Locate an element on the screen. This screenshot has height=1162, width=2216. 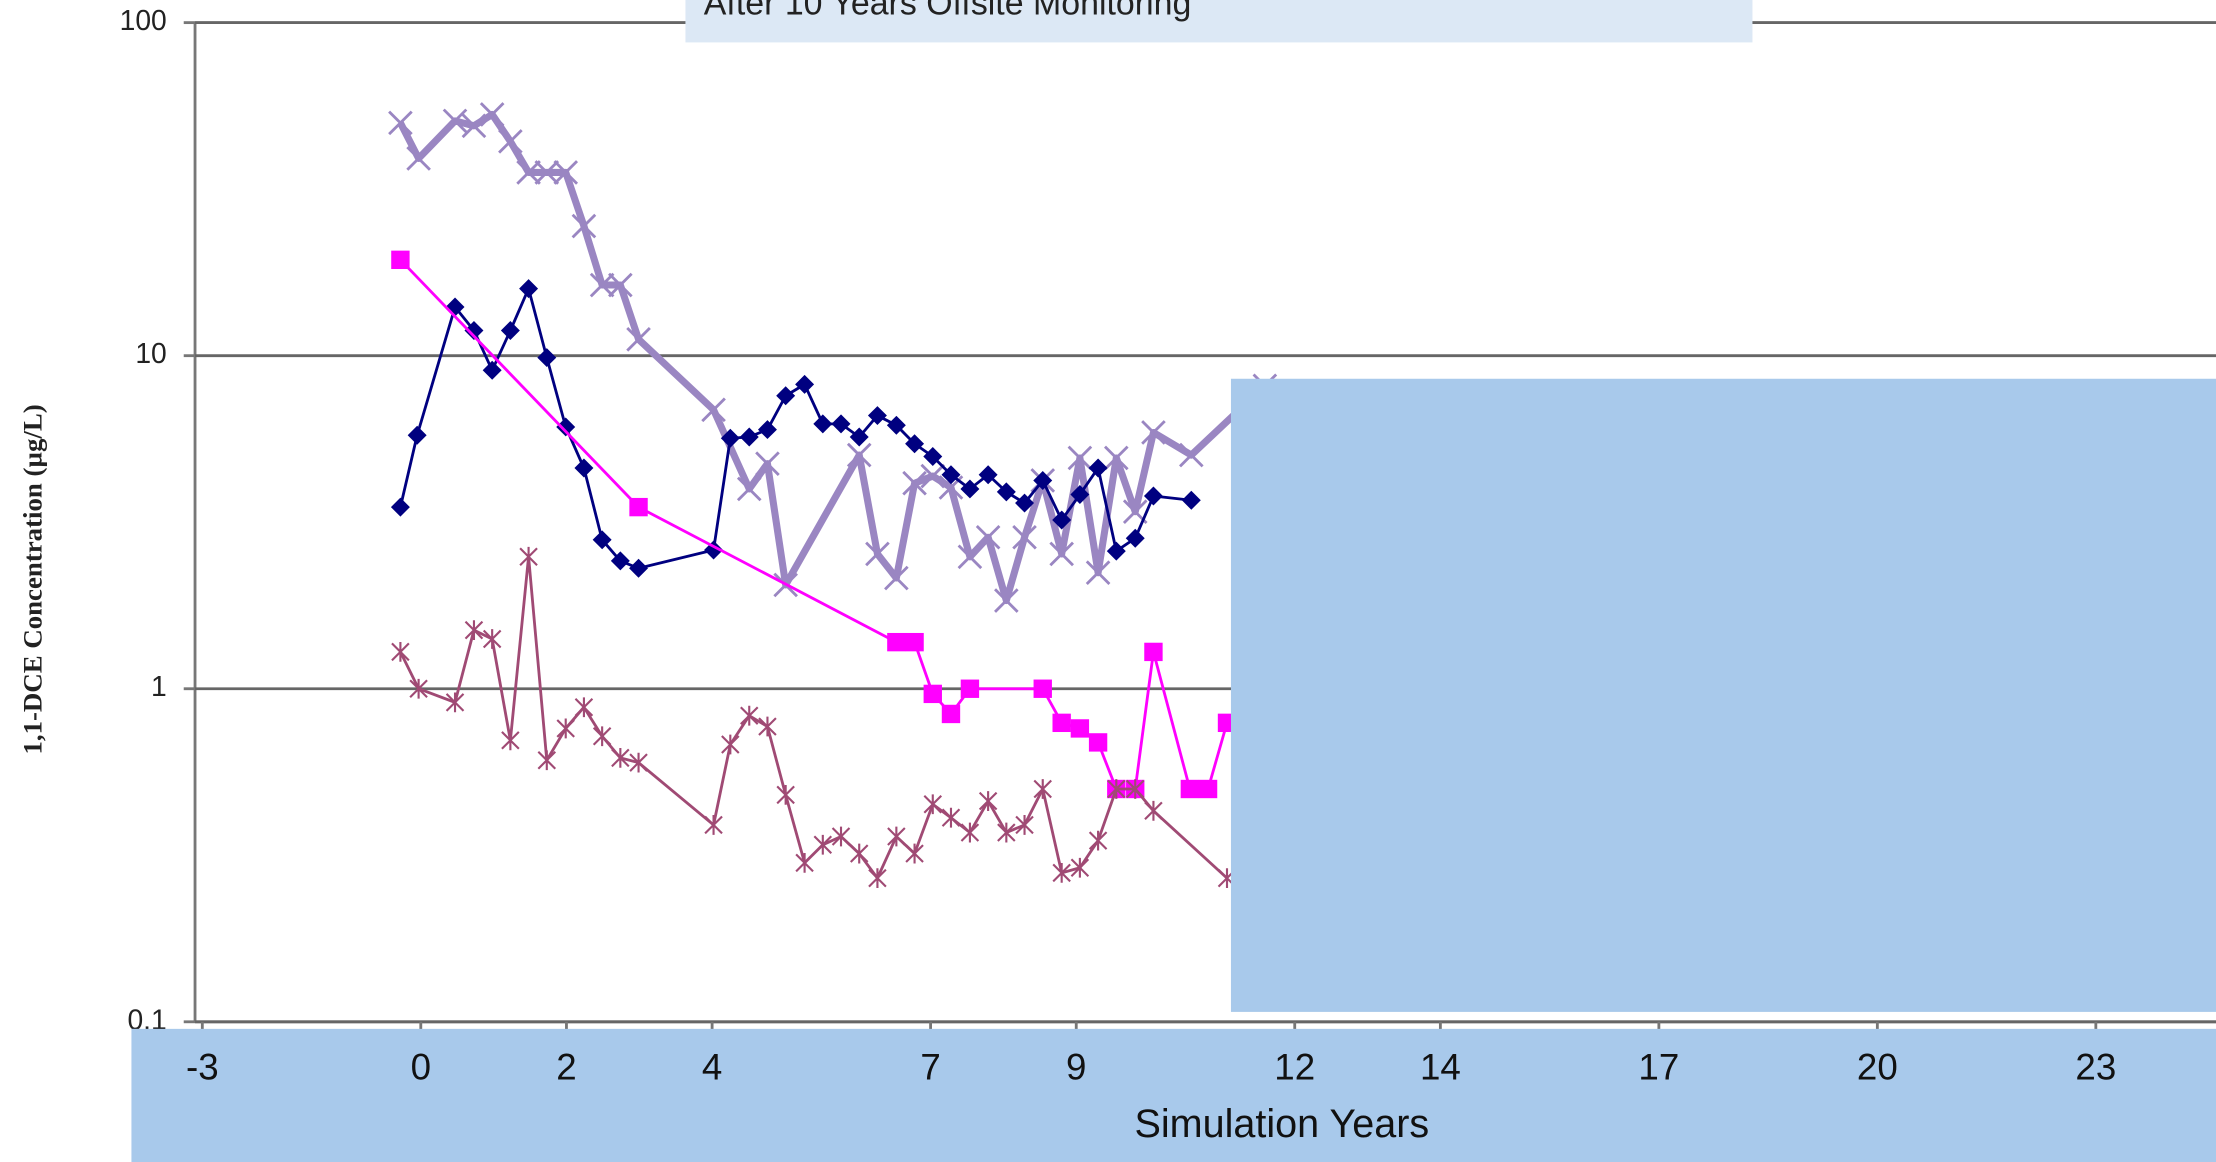
x-tick-label: 9 is located at coordinates (1076, 1067).